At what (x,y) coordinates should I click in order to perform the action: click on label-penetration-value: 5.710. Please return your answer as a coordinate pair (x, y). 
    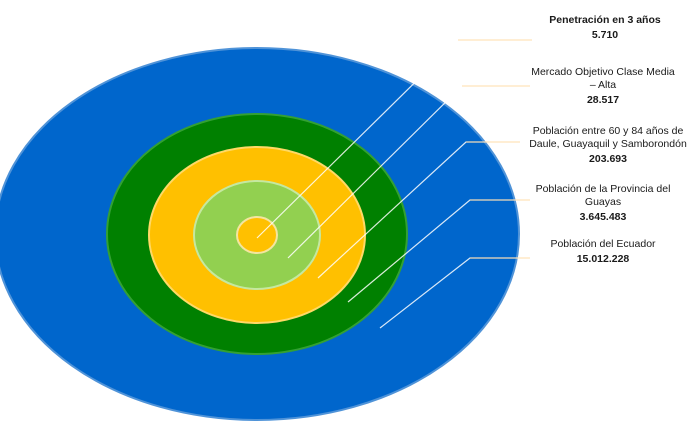
    Looking at the image, I should click on (605, 35).